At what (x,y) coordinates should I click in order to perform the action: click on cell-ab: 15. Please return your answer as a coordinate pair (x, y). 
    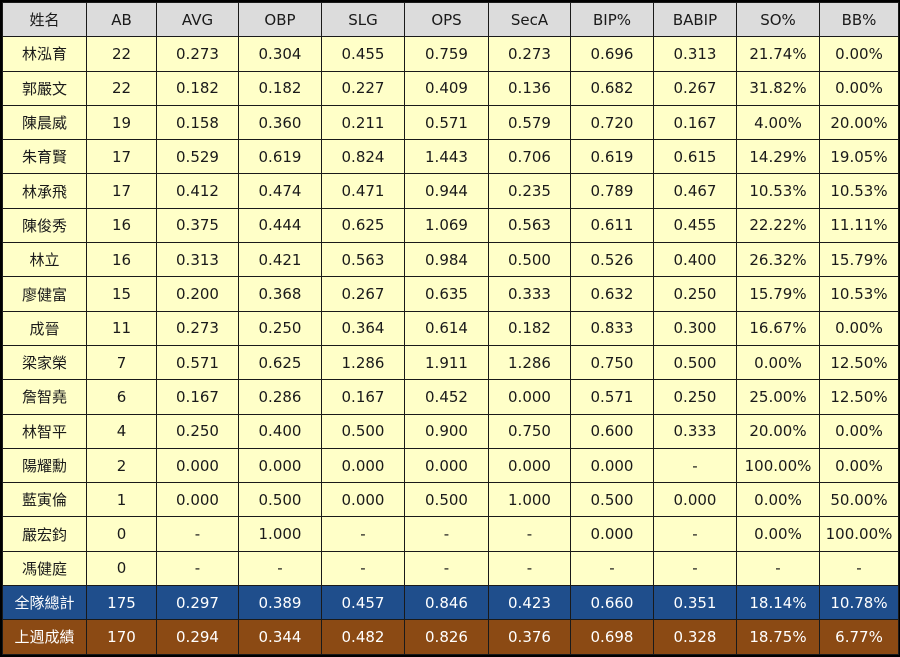
    Looking at the image, I should click on (121, 294).